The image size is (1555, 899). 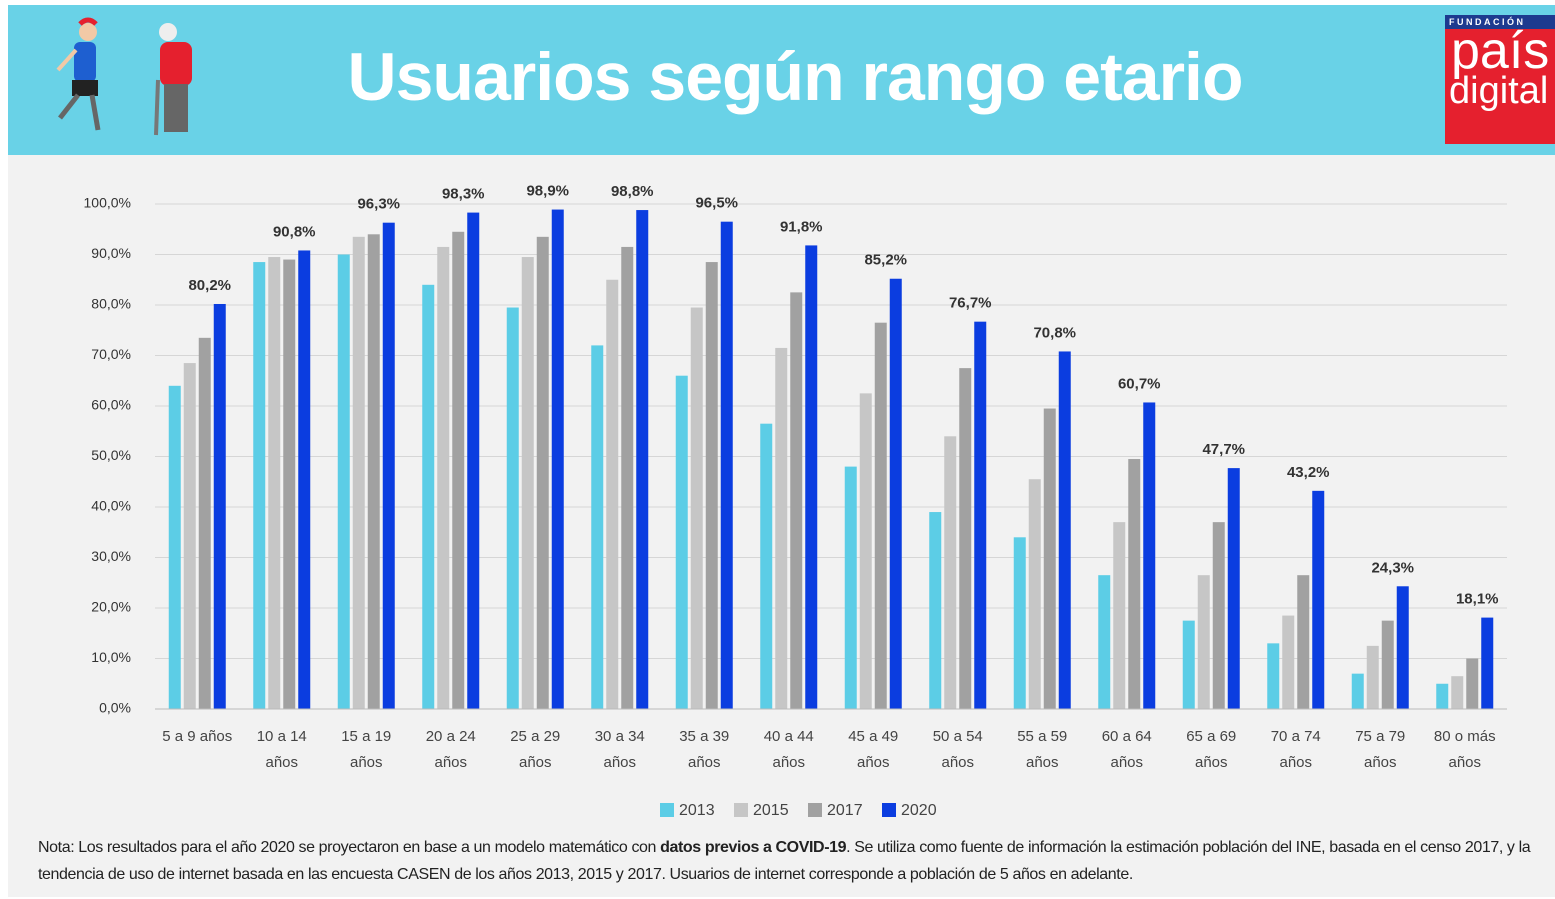 I want to click on x-tick-label: 70 a 74 años, so click(x=1295, y=749).